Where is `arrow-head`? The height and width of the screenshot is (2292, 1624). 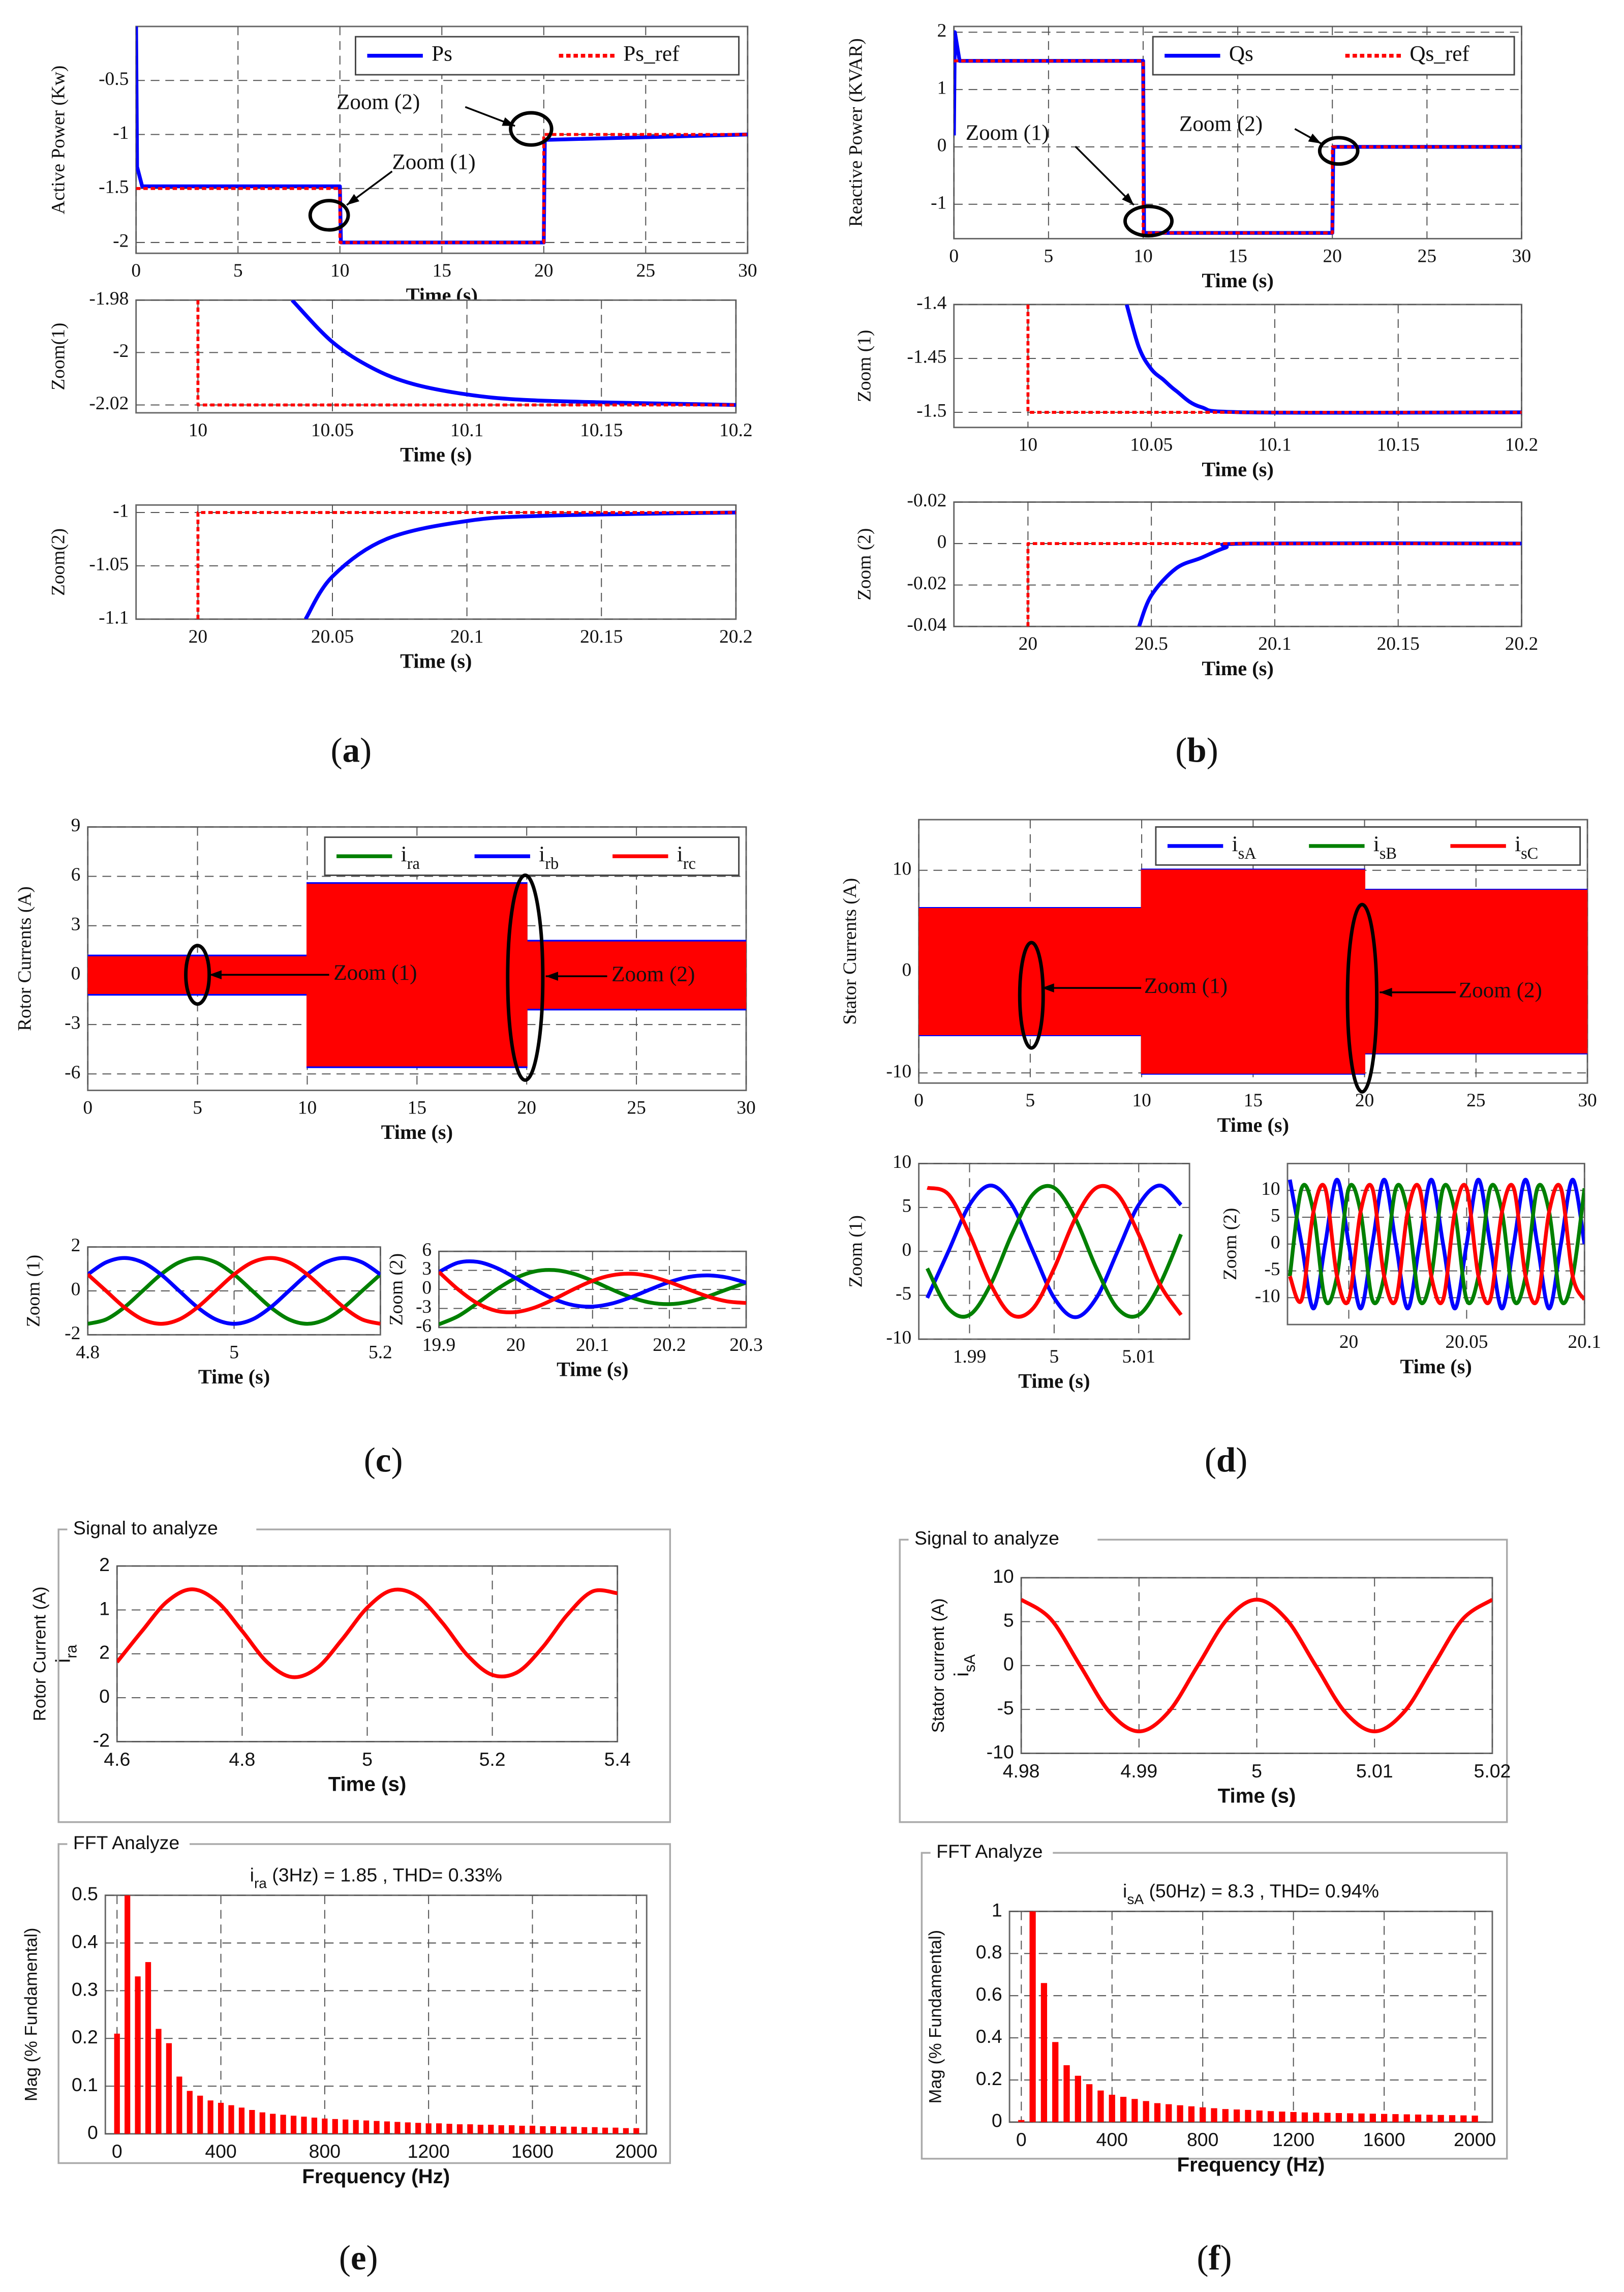
arrow-head is located at coordinates (1128, 199).